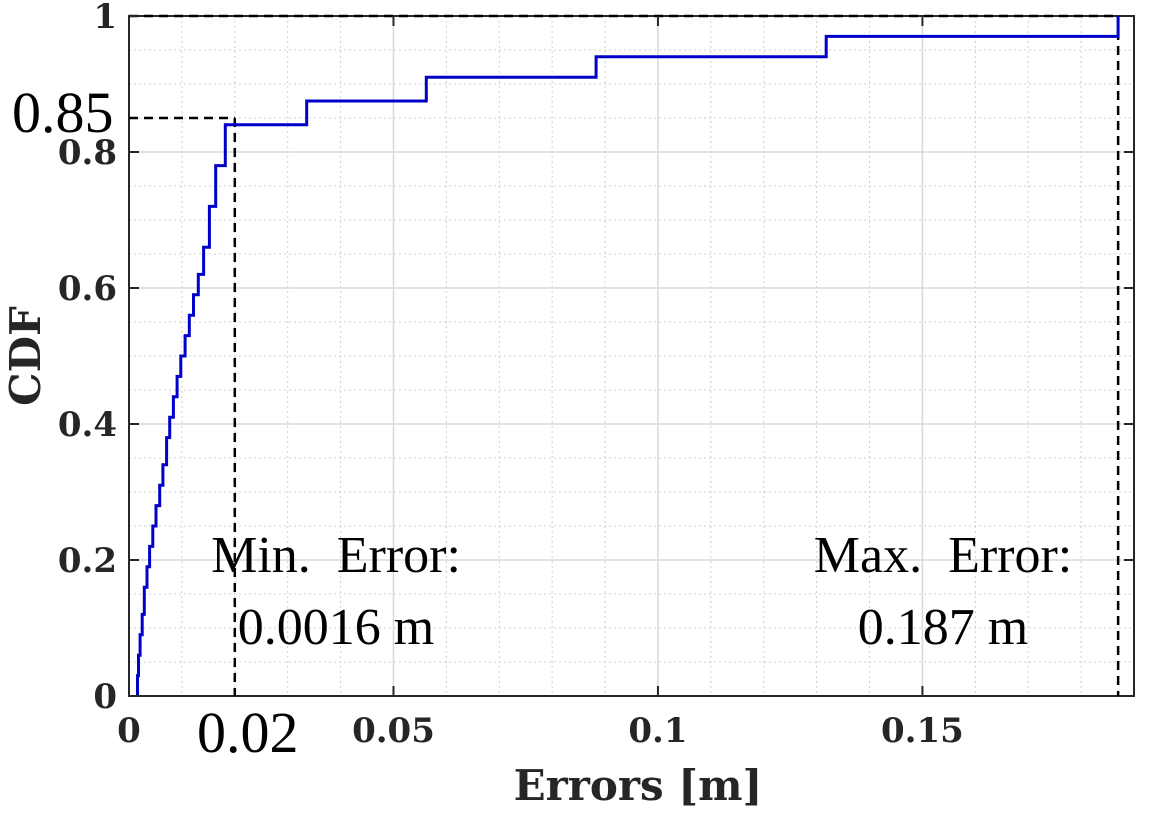  I want to click on y-tick-label: 1, so click(105, 18).